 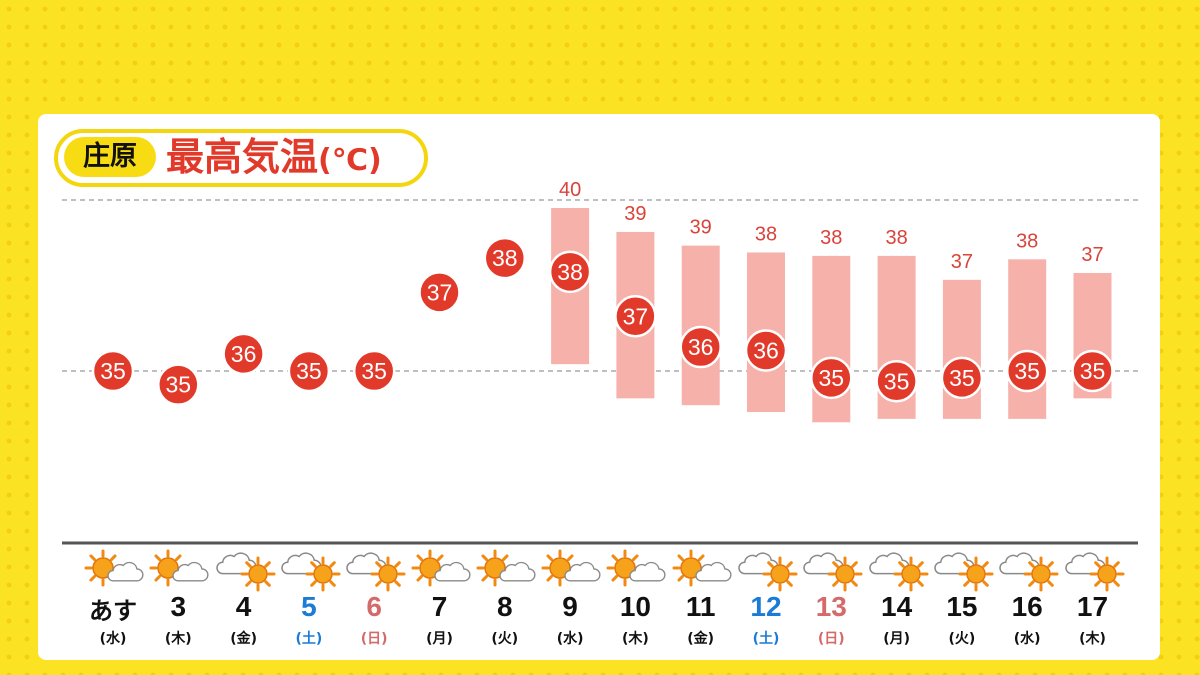 What do you see at coordinates (113, 611) in the screenshot?
I see `day-label: あす` at bounding box center [113, 611].